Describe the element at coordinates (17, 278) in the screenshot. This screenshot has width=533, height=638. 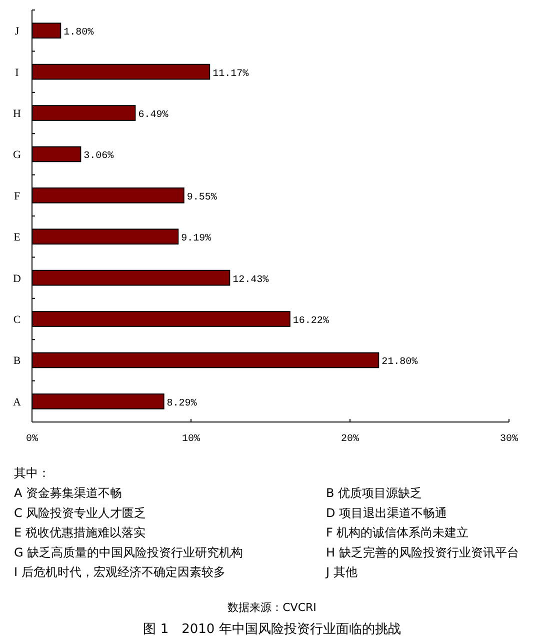
I see `y-tick-label: D` at that location.